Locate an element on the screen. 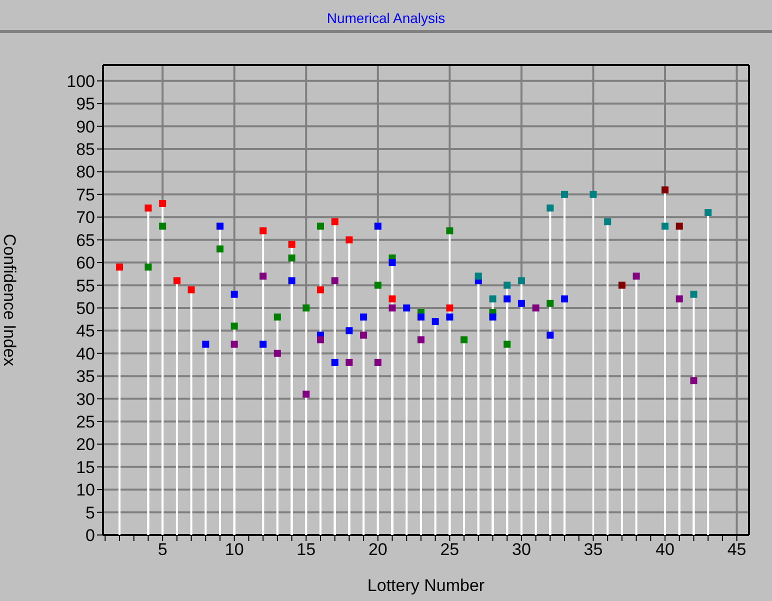 This screenshot has width=772, height=601. y-tick-label: 0 is located at coordinates (90, 536).